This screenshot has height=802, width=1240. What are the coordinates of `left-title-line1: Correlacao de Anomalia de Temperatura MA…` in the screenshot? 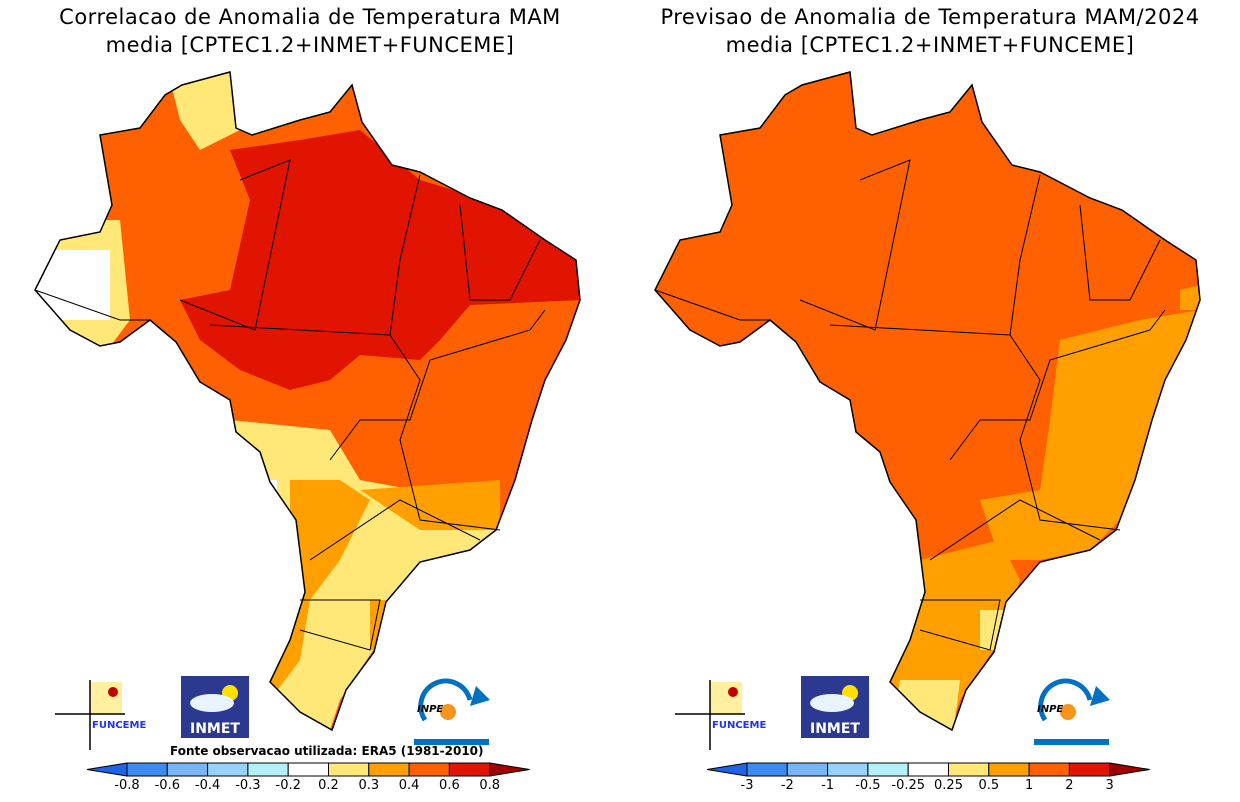 It's located at (310, 17).